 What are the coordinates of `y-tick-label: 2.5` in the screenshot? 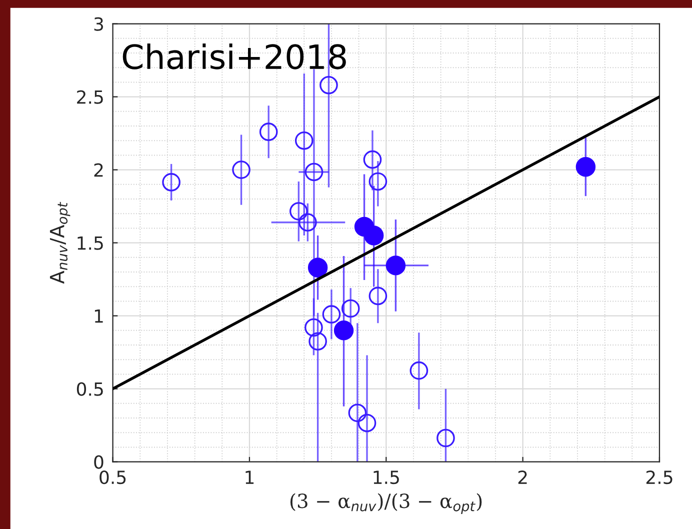 It's located at (90, 97).